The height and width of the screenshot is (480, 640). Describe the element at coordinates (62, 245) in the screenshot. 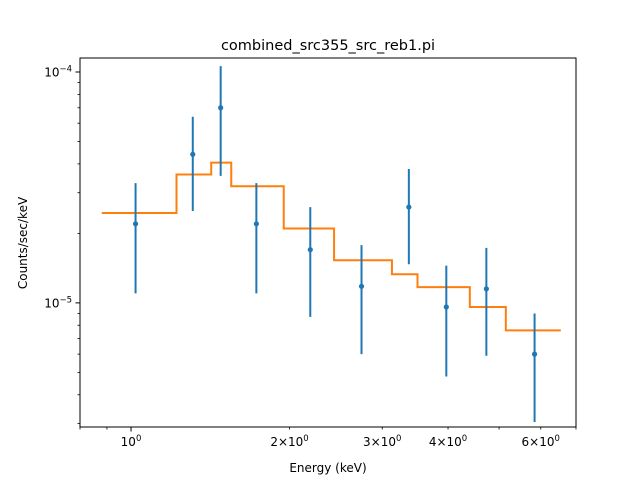

I see `y-axis: 10⁻⁴ 10⁻⁵` at that location.